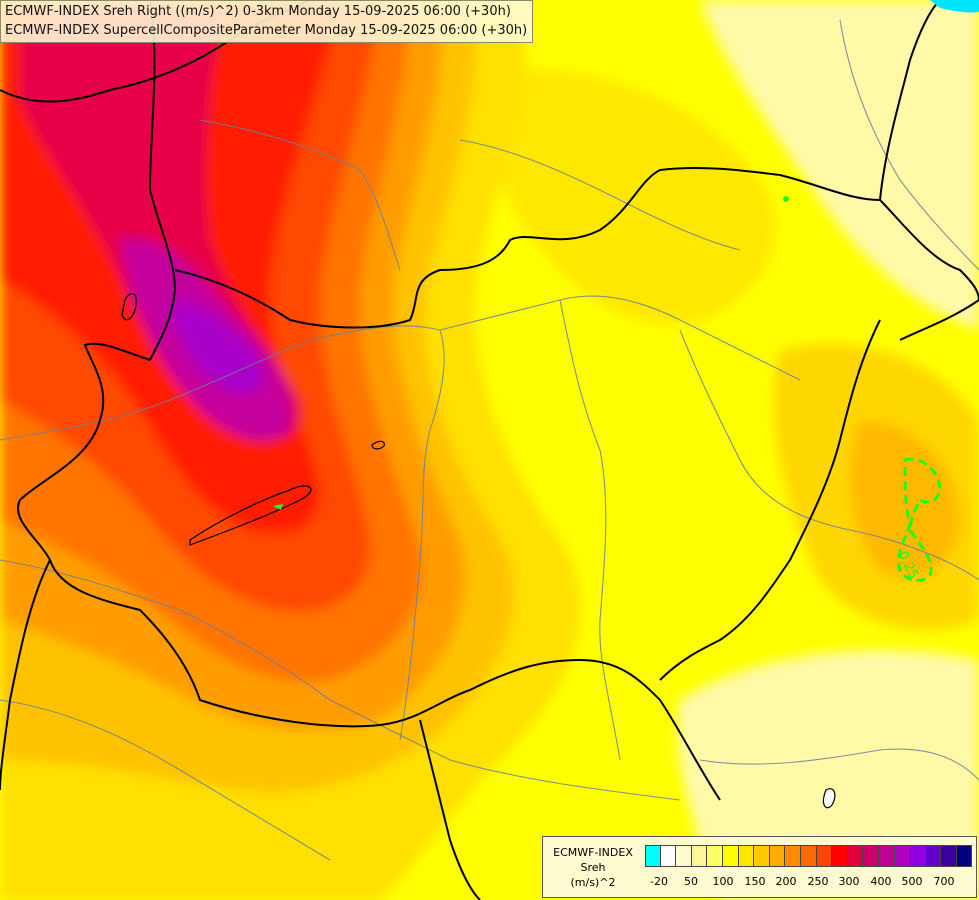  What do you see at coordinates (919, 519) in the screenshot?
I see `scp-contour-line` at bounding box center [919, 519].